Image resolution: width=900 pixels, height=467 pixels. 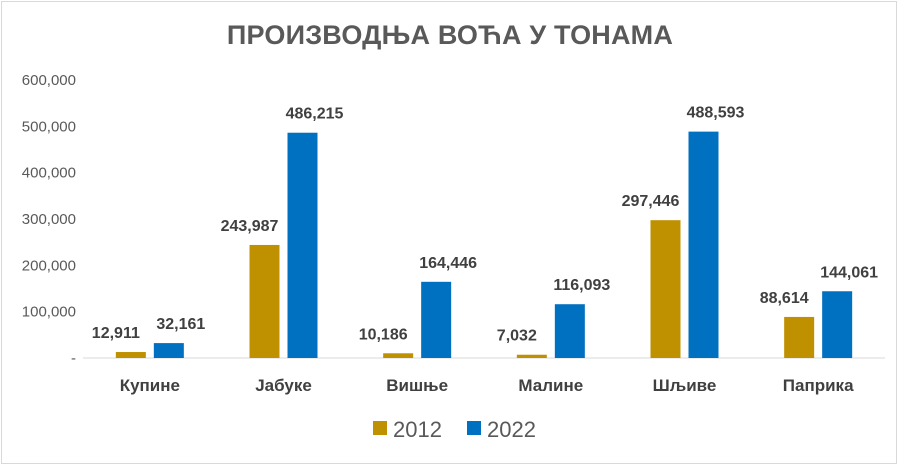 What do you see at coordinates (250, 226) in the screenshot?
I see `data-label-2012: 243,987` at bounding box center [250, 226].